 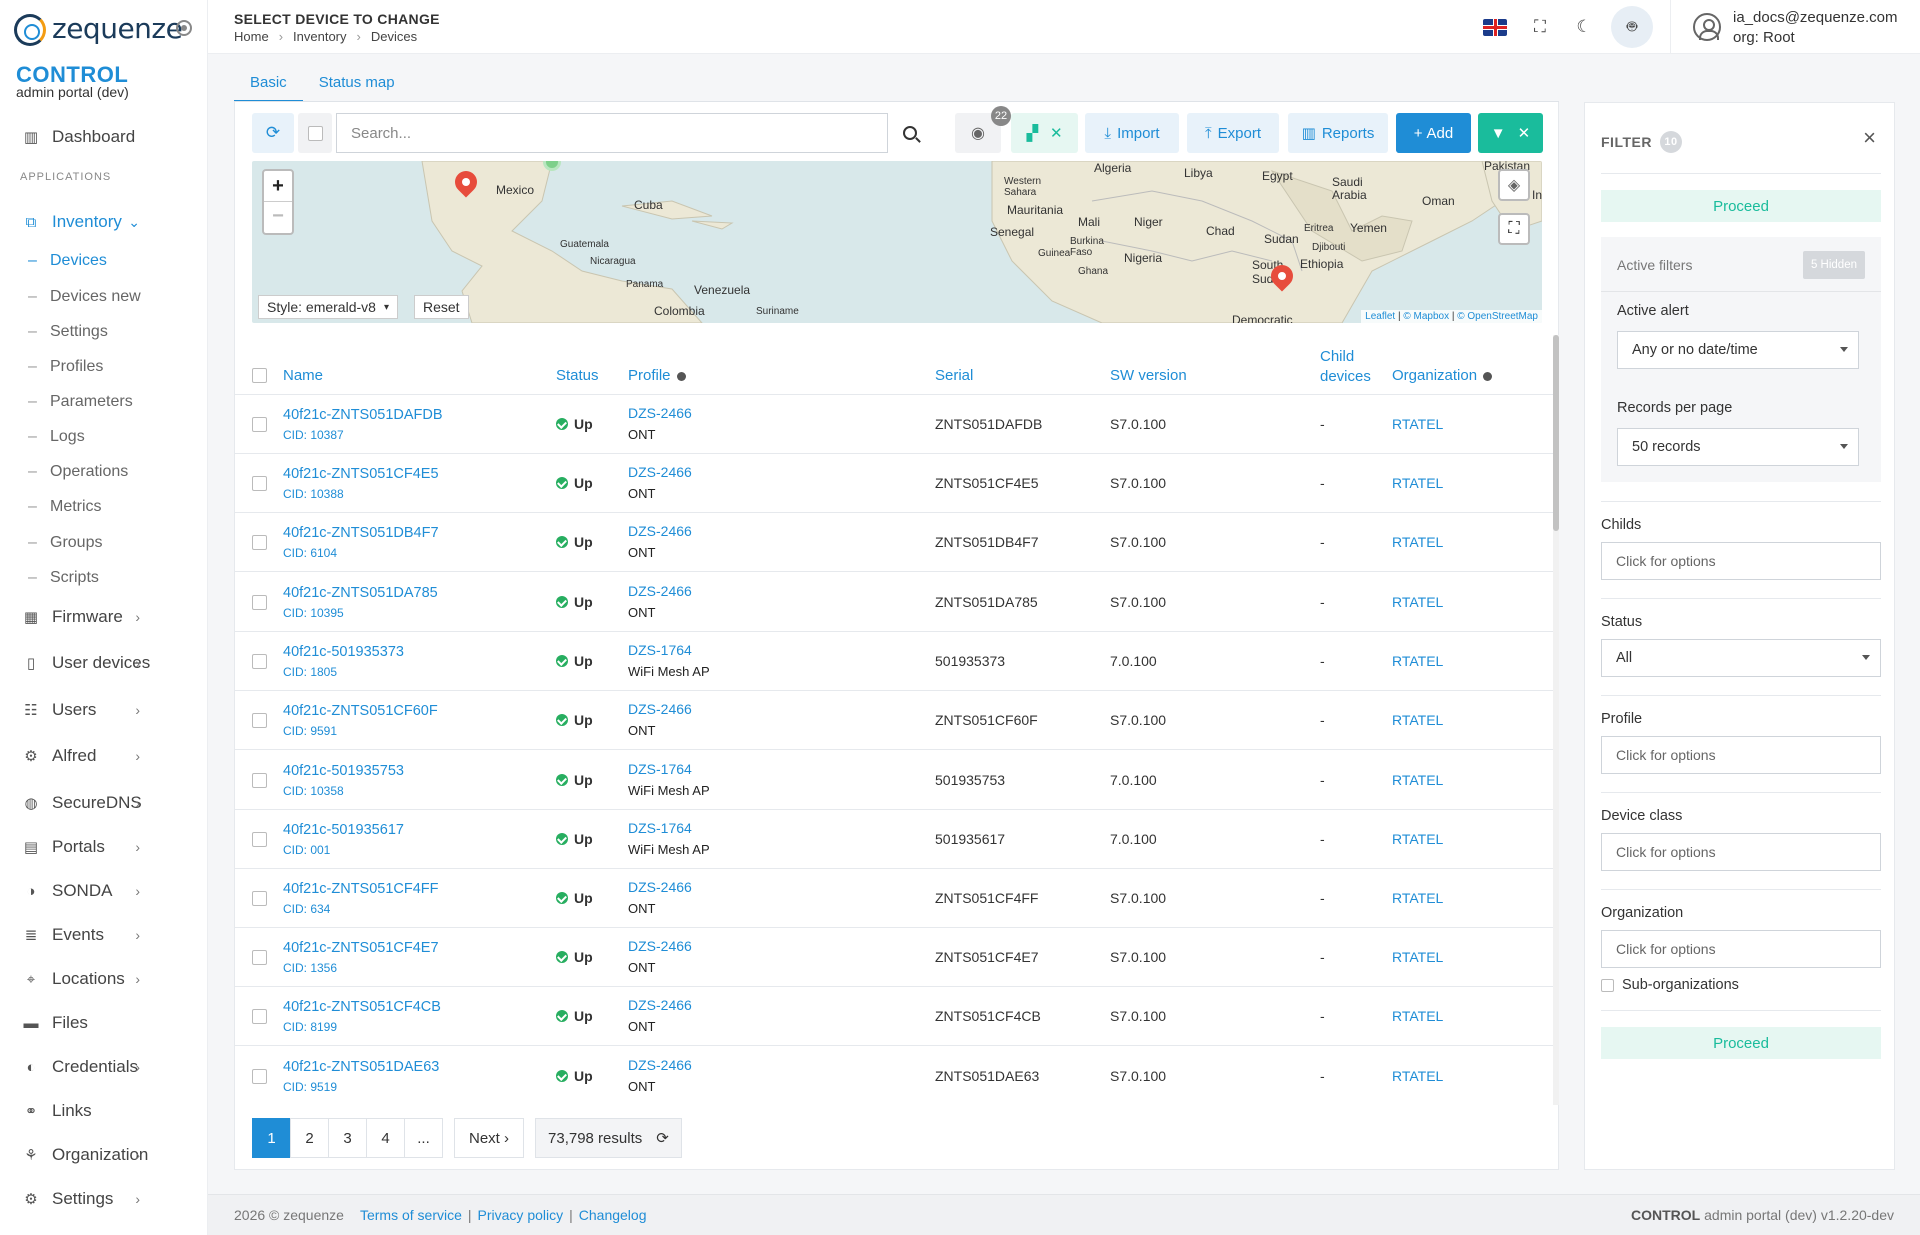 I want to click on fullscreen-icon: ⛶, so click(x=1540, y=26).